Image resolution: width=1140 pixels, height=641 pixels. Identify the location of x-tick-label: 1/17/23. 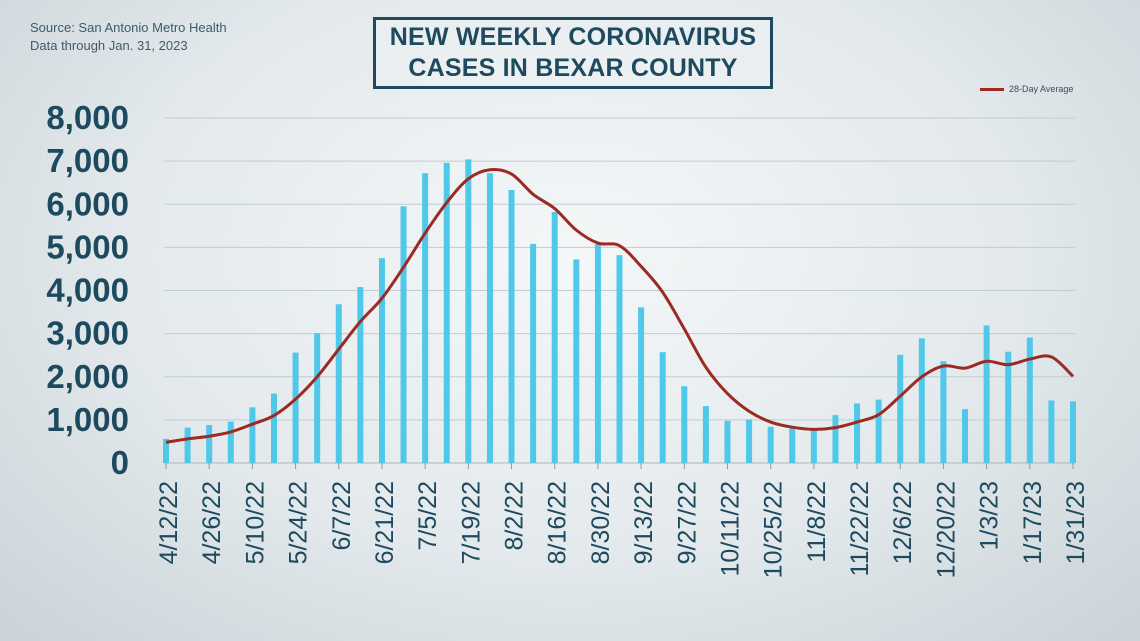
(1033, 522).